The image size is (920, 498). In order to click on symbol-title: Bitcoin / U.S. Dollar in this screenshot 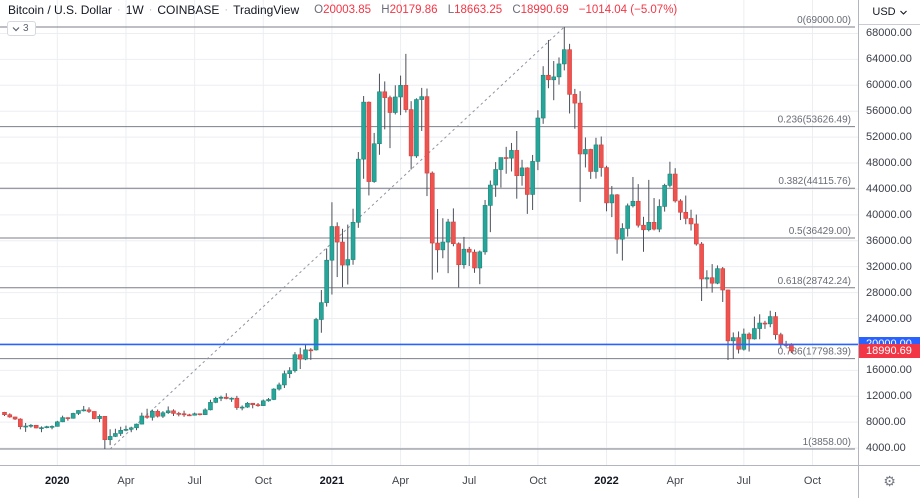, I will do `click(60, 10)`.